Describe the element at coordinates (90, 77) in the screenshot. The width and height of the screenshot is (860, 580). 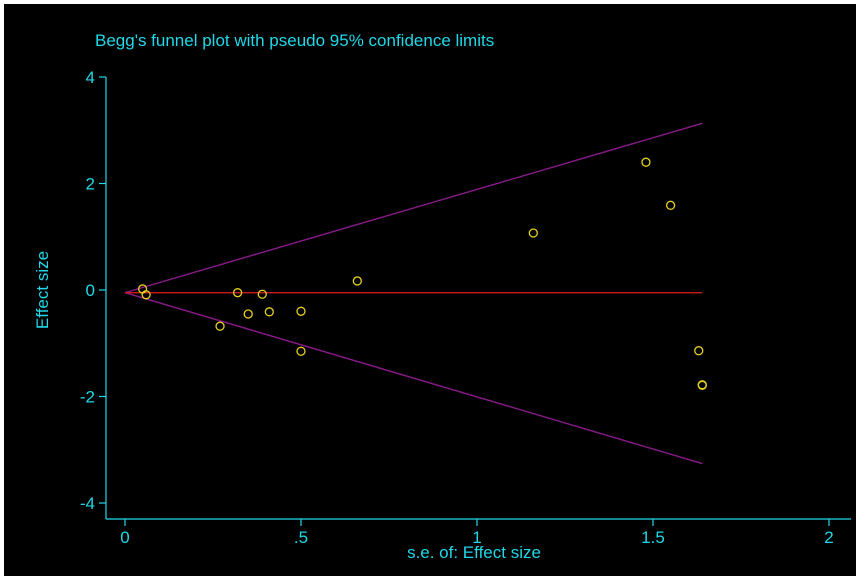
I see `y-tick-label-4: 4` at that location.